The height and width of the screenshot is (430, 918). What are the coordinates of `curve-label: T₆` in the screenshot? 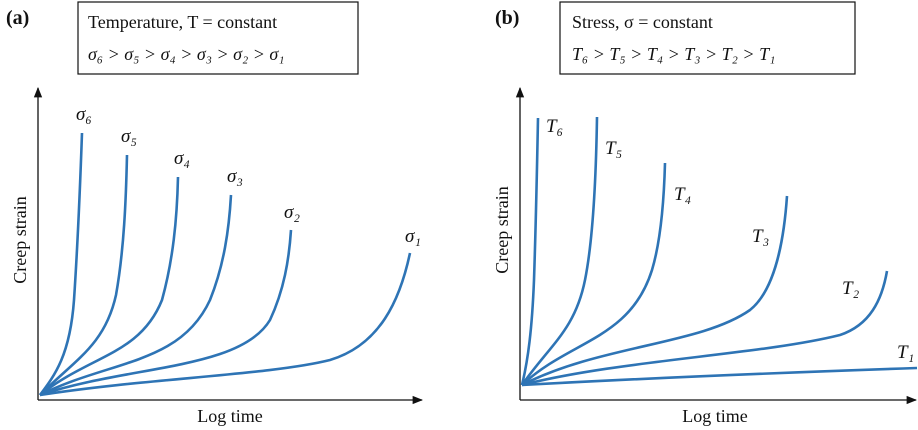 It's located at (554, 126).